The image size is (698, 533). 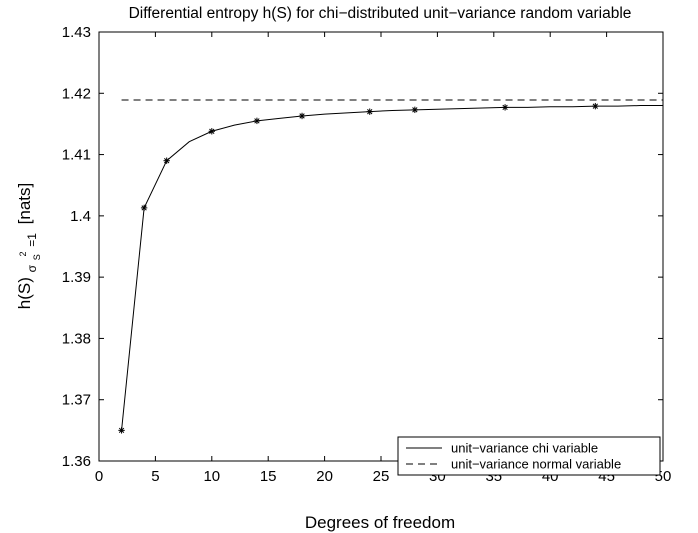 I want to click on y-label-sub-rest: =1, so click(x=32, y=240).